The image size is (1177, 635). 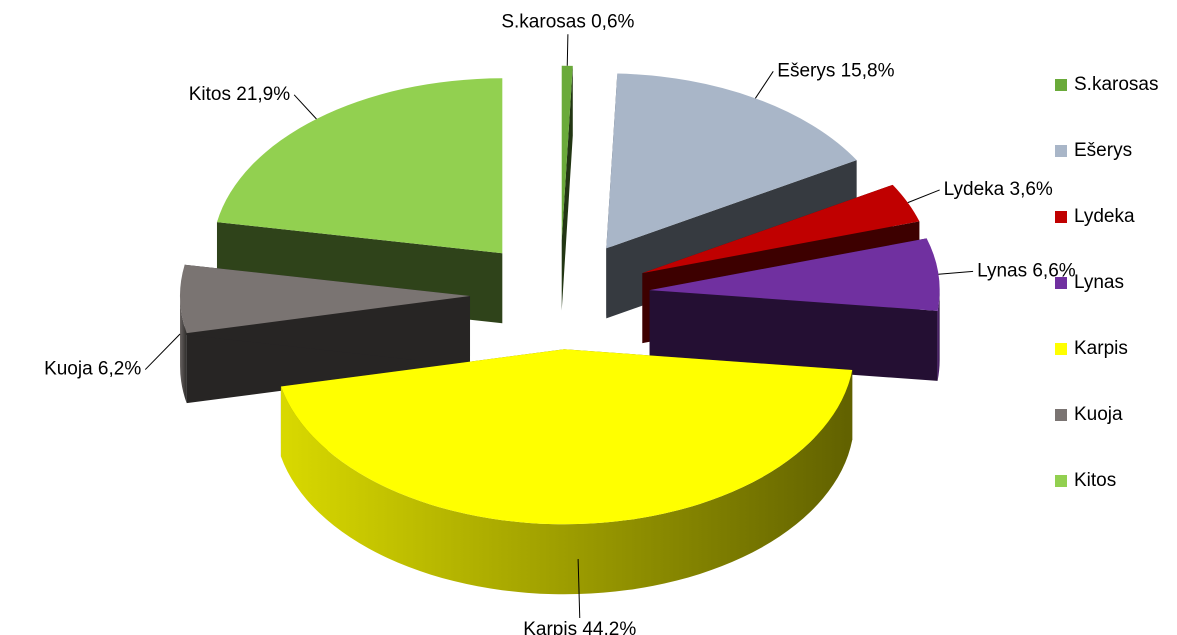 What do you see at coordinates (1026, 270) in the screenshot?
I see `data-label: Lynas 6,6%` at bounding box center [1026, 270].